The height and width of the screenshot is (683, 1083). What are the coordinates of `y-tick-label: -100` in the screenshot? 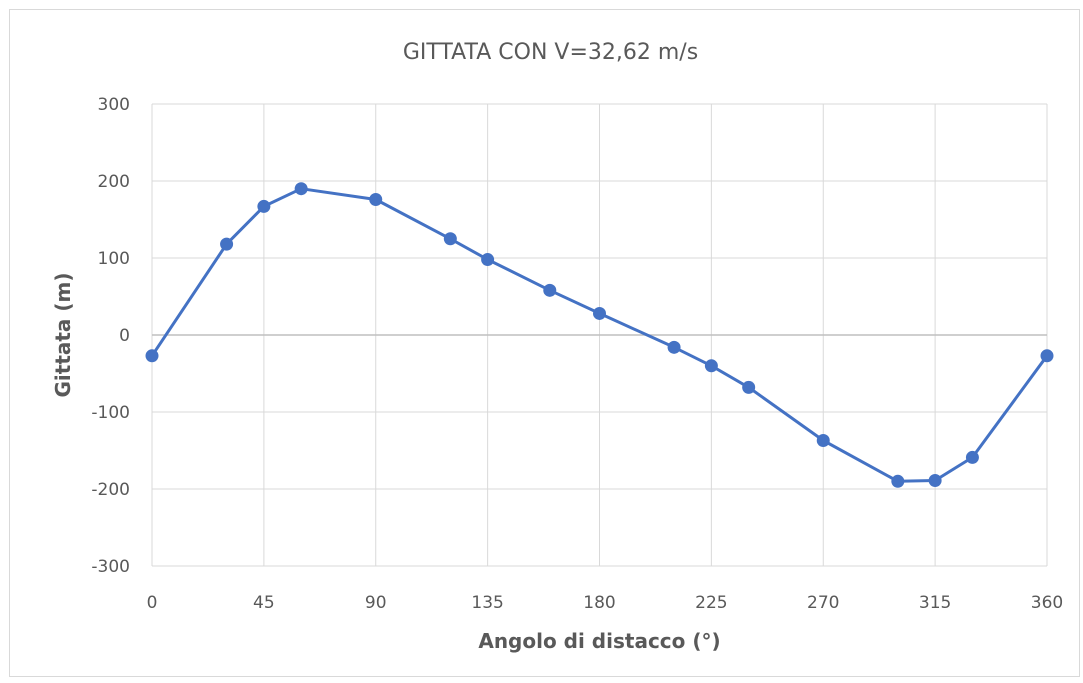 It's located at (110, 413).